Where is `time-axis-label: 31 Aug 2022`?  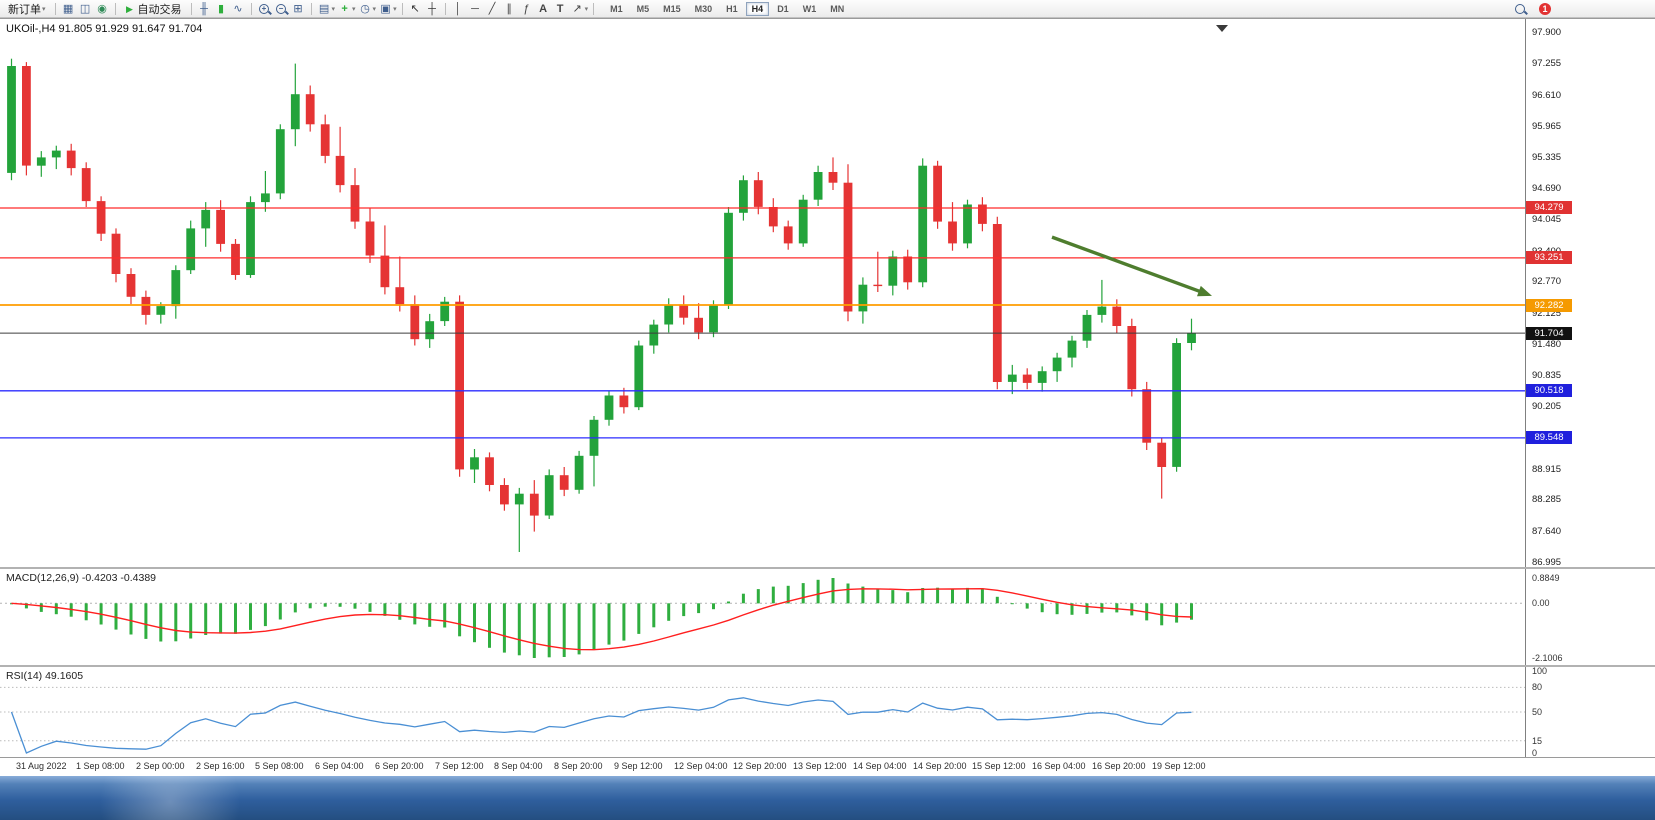
time-axis-label: 31 Aug 2022 is located at coordinates (41, 766).